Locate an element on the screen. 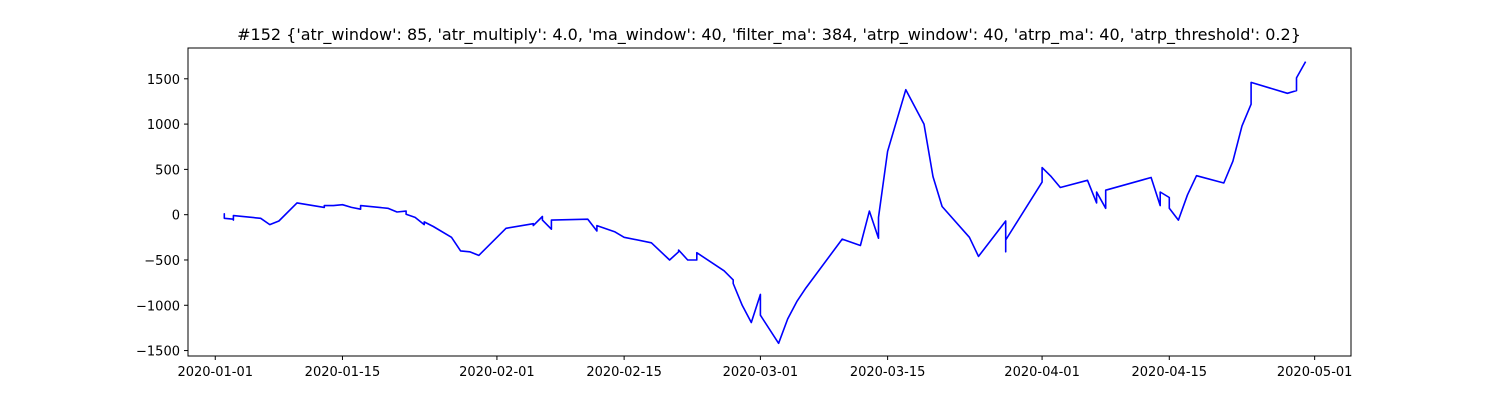  y-tick-label: 500 is located at coordinates (167, 170).